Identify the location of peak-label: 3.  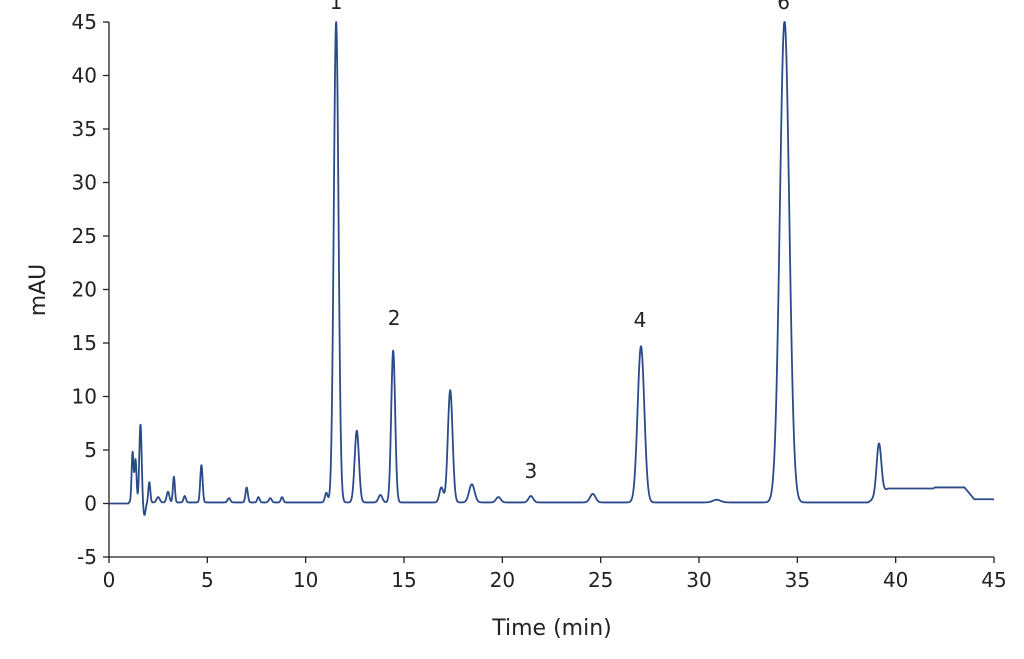
(530, 471).